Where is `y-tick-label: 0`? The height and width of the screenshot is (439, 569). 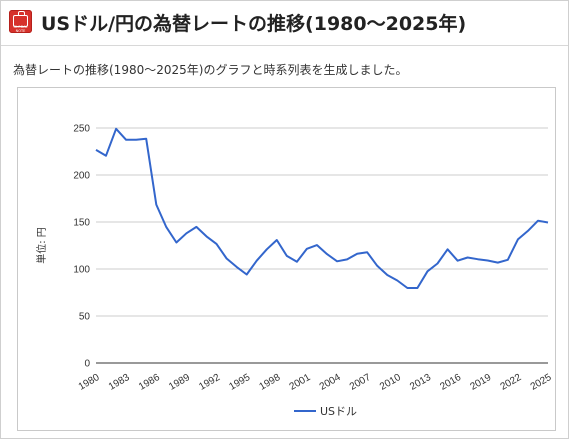 y-tick-label: 0 is located at coordinates (87, 364).